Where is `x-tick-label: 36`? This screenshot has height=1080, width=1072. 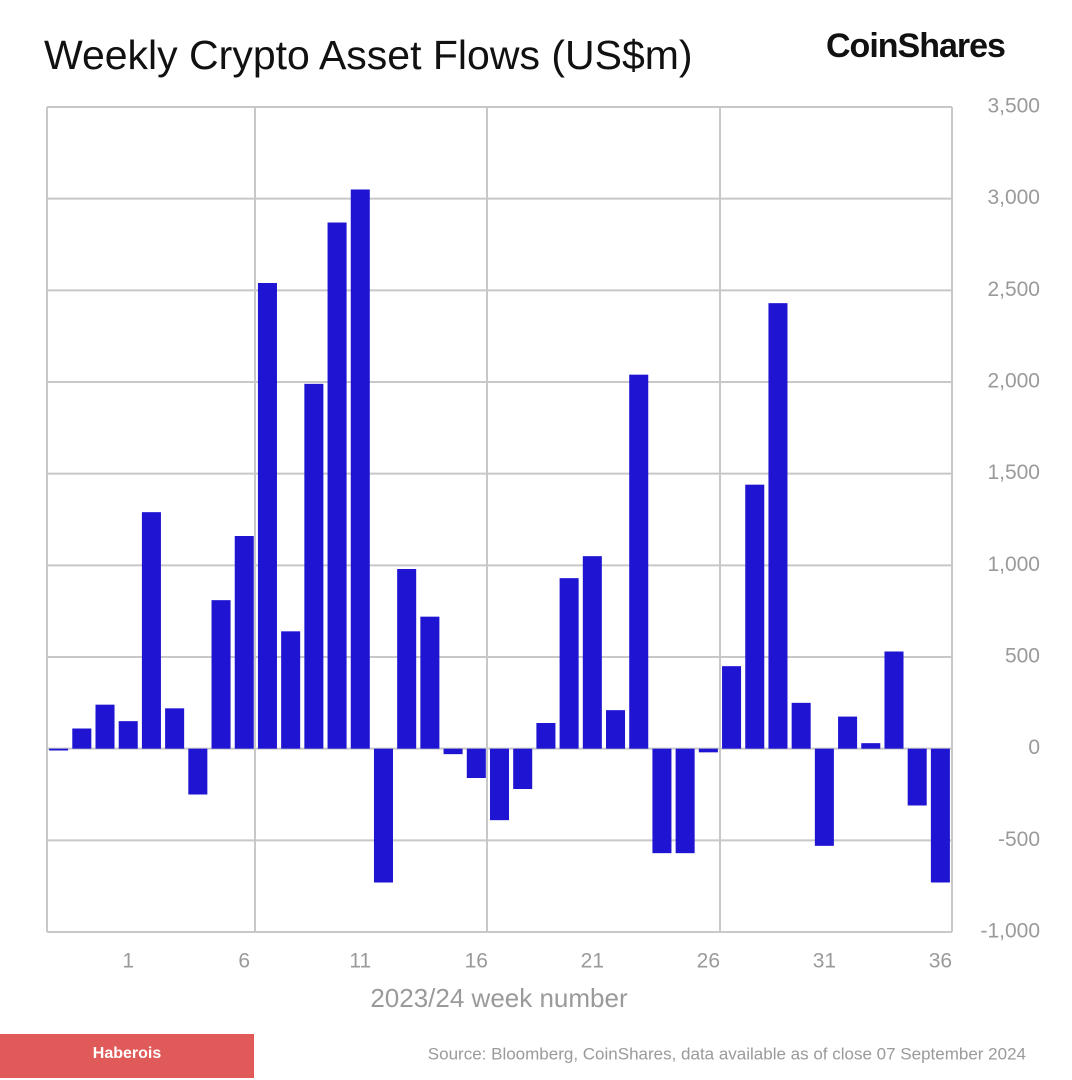
x-tick-label: 36 is located at coordinates (940, 961).